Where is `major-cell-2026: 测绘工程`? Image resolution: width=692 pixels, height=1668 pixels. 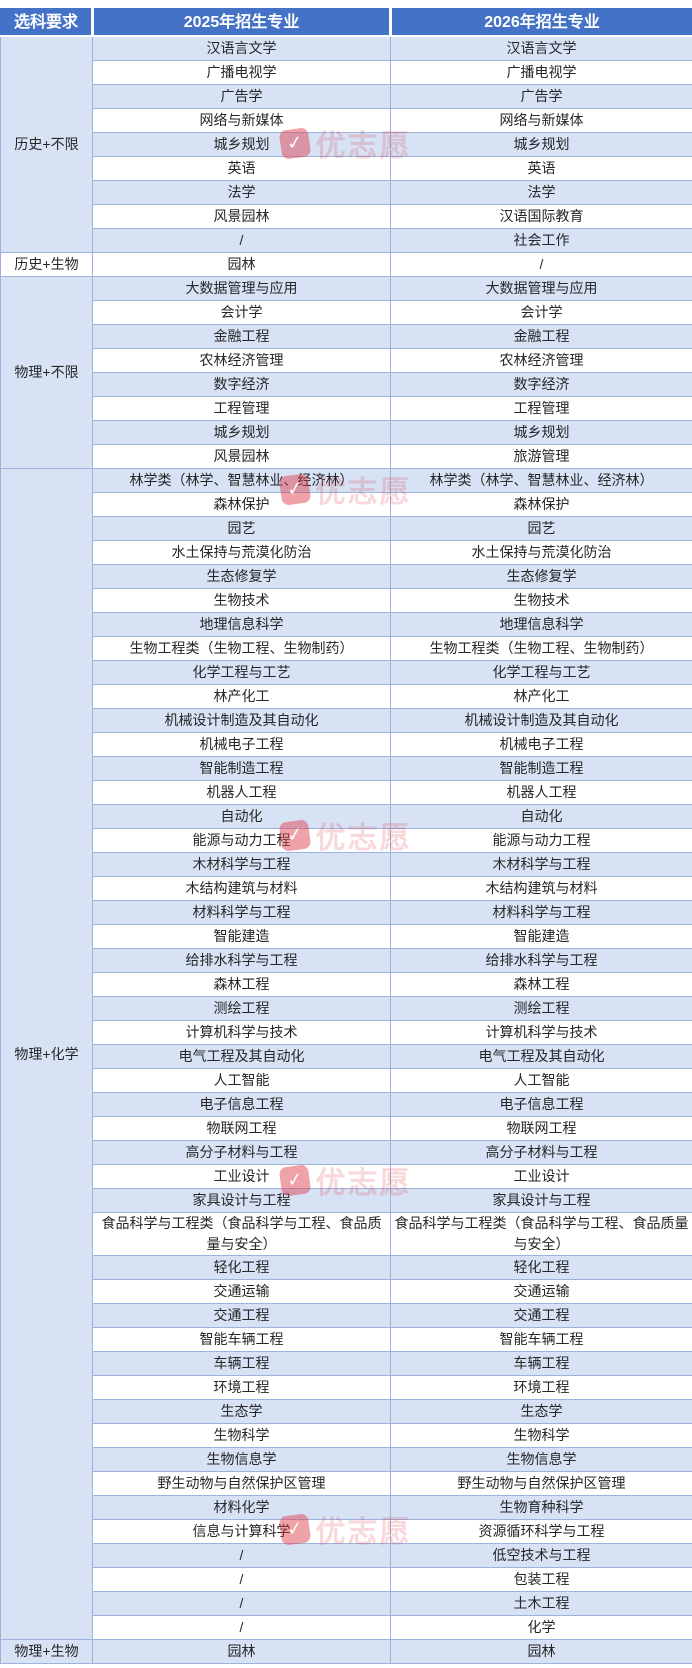
major-cell-2026: 测绘工程 is located at coordinates (541, 1008).